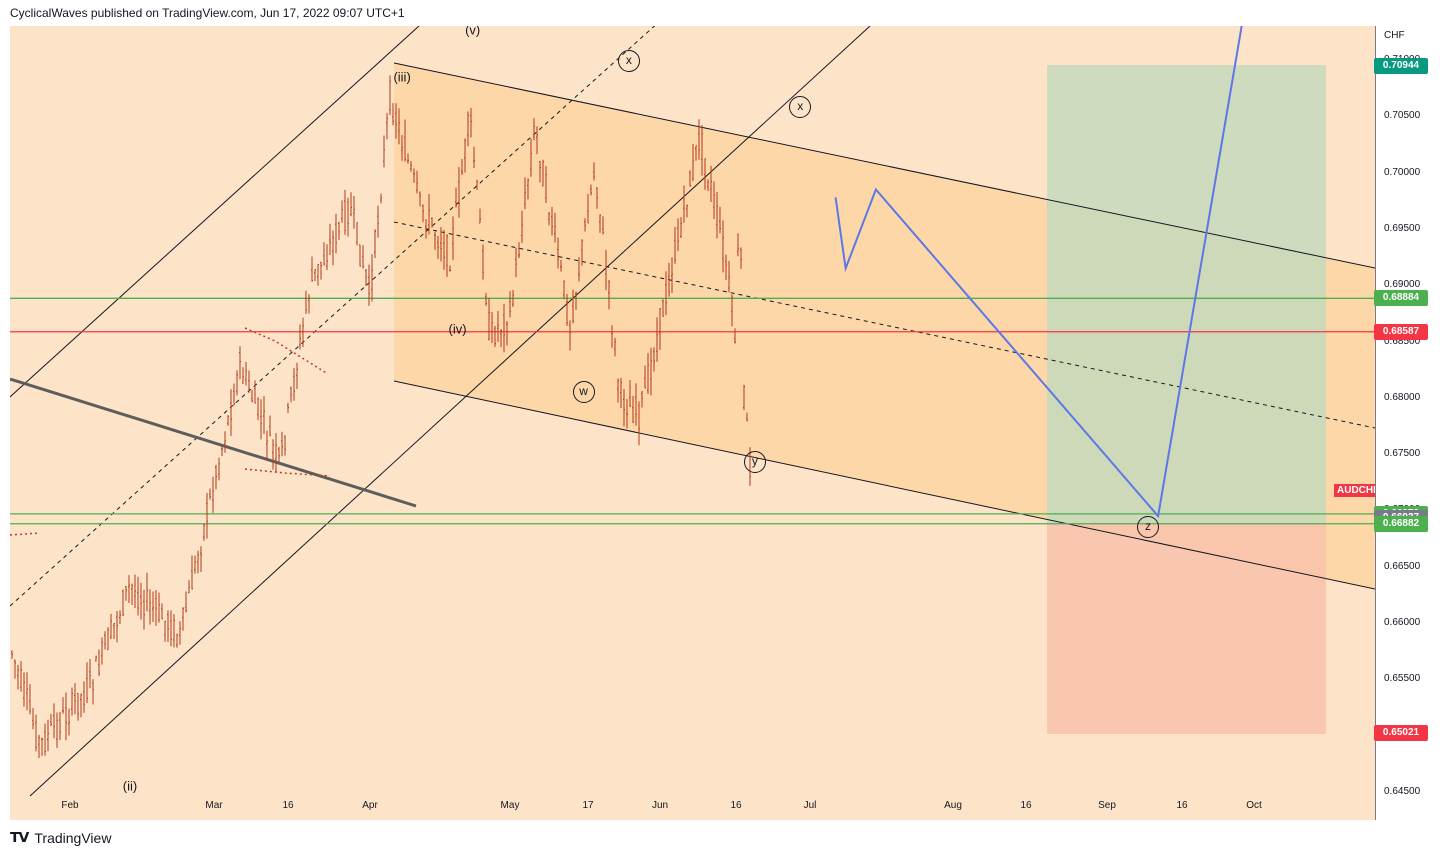  Describe the element at coordinates (70, 805) in the screenshot. I see `time-tick: Feb` at that location.